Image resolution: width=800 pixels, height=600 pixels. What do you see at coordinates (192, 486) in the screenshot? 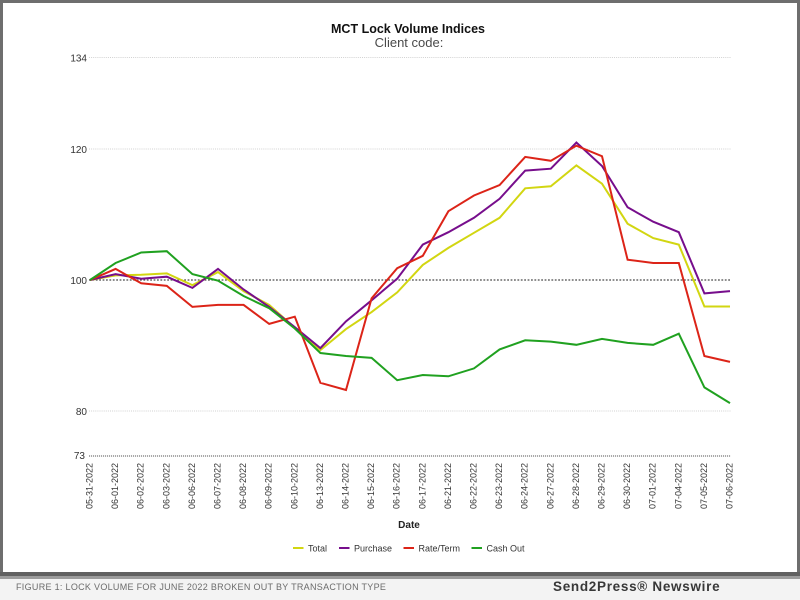
I see `svg-text: 06-06-2022` at bounding box center [192, 486].